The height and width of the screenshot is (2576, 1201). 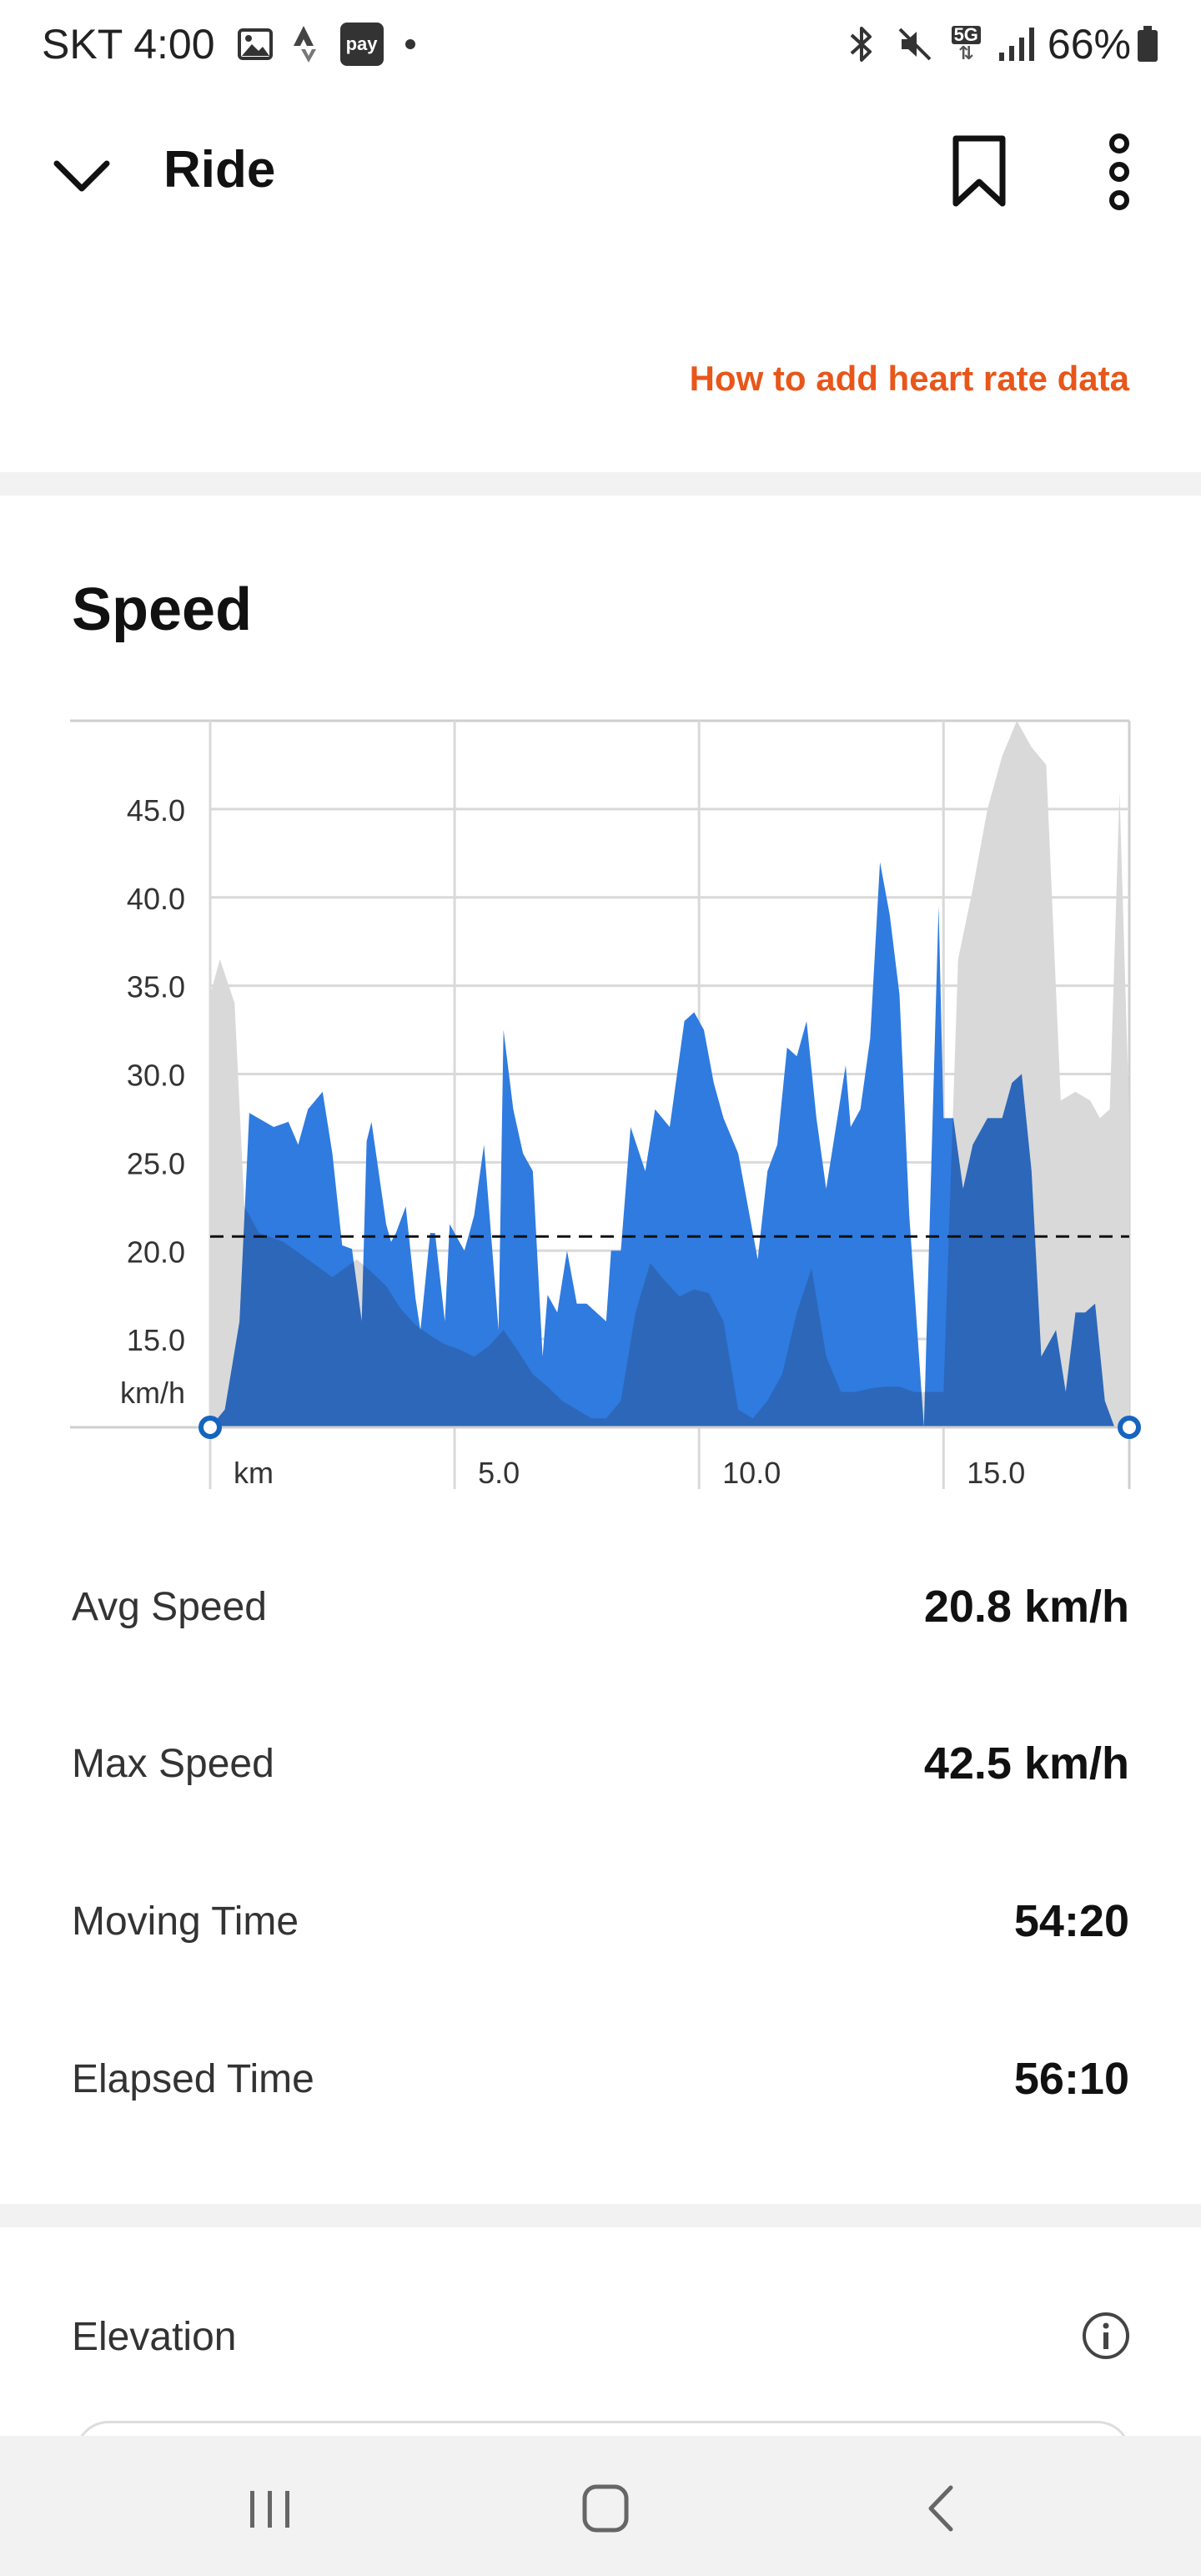 I want to click on range-end-handle, so click(x=1129, y=1427).